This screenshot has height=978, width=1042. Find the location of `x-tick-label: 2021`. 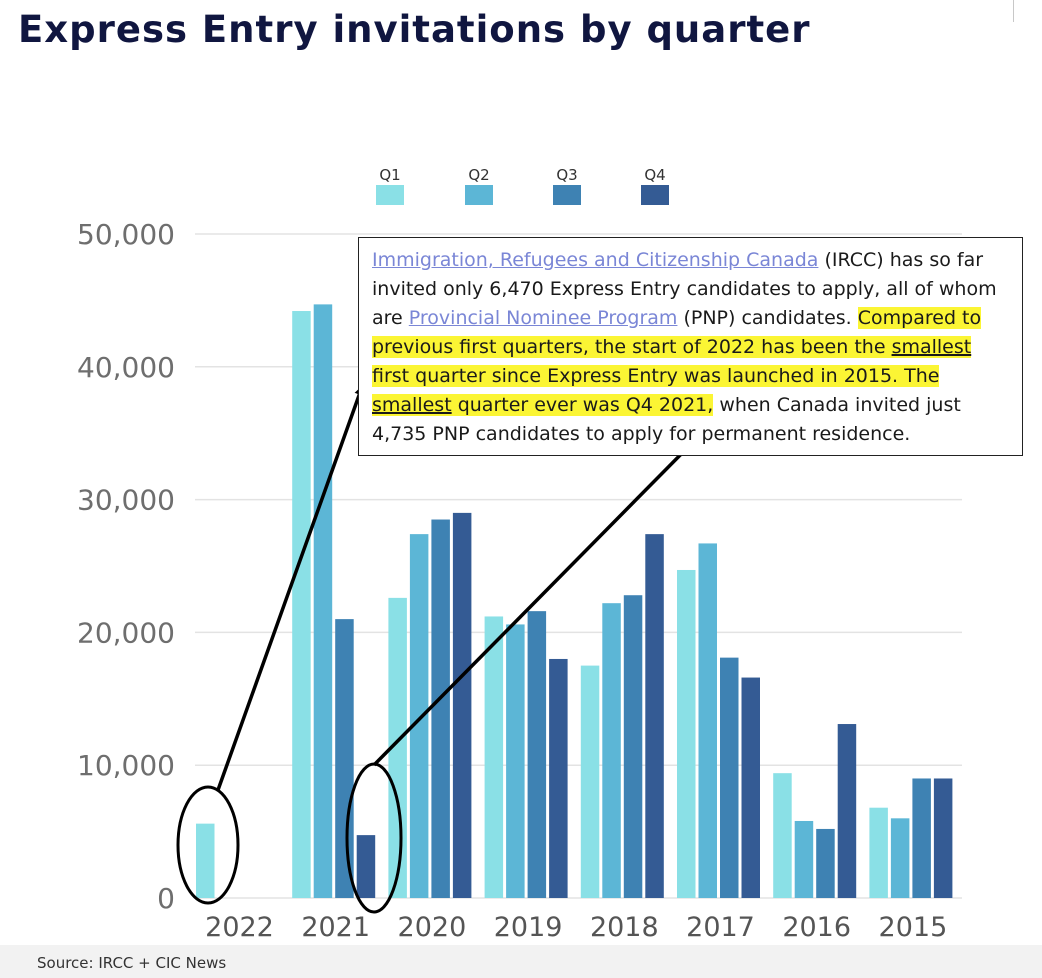

x-tick-label: 2021 is located at coordinates (335, 927).